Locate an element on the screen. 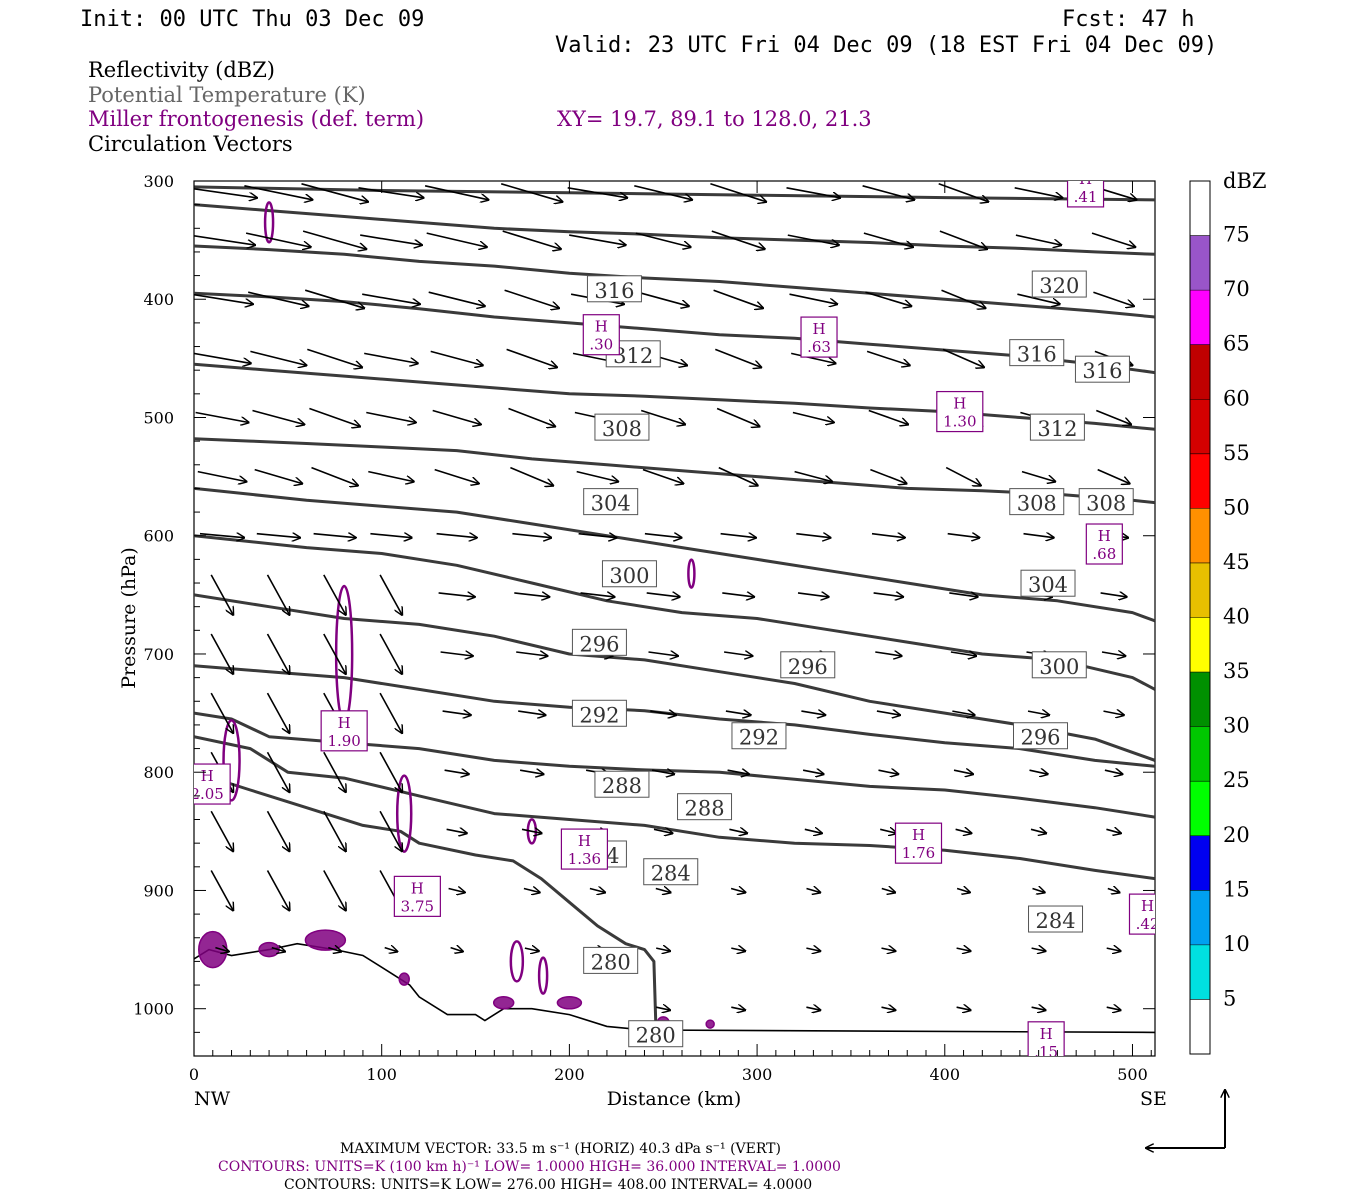 This screenshot has width=1350, height=1200. fronto-max-value-9: 3.75 is located at coordinates (417, 906).